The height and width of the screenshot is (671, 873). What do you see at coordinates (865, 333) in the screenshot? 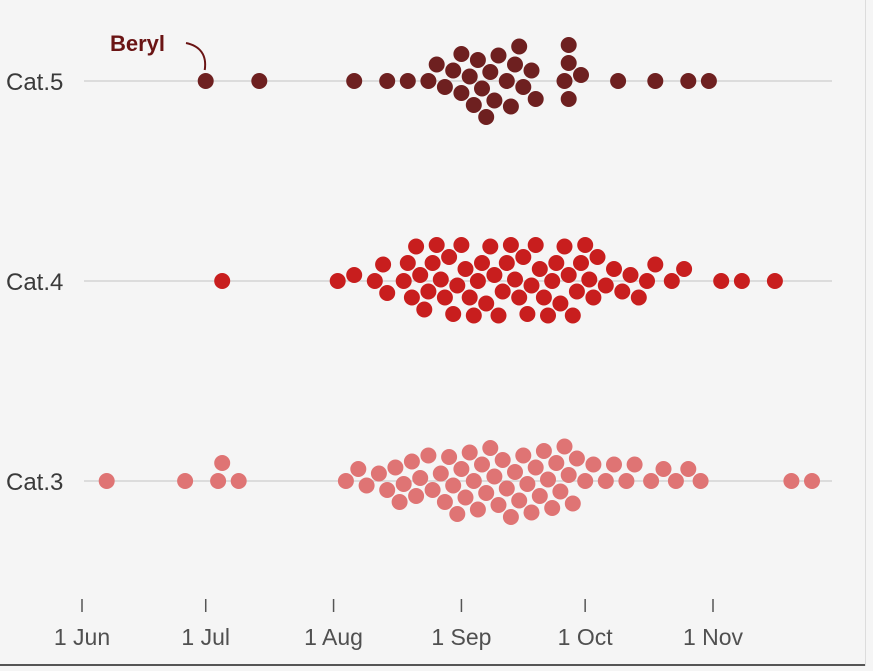
I see `right-border` at bounding box center [865, 333].